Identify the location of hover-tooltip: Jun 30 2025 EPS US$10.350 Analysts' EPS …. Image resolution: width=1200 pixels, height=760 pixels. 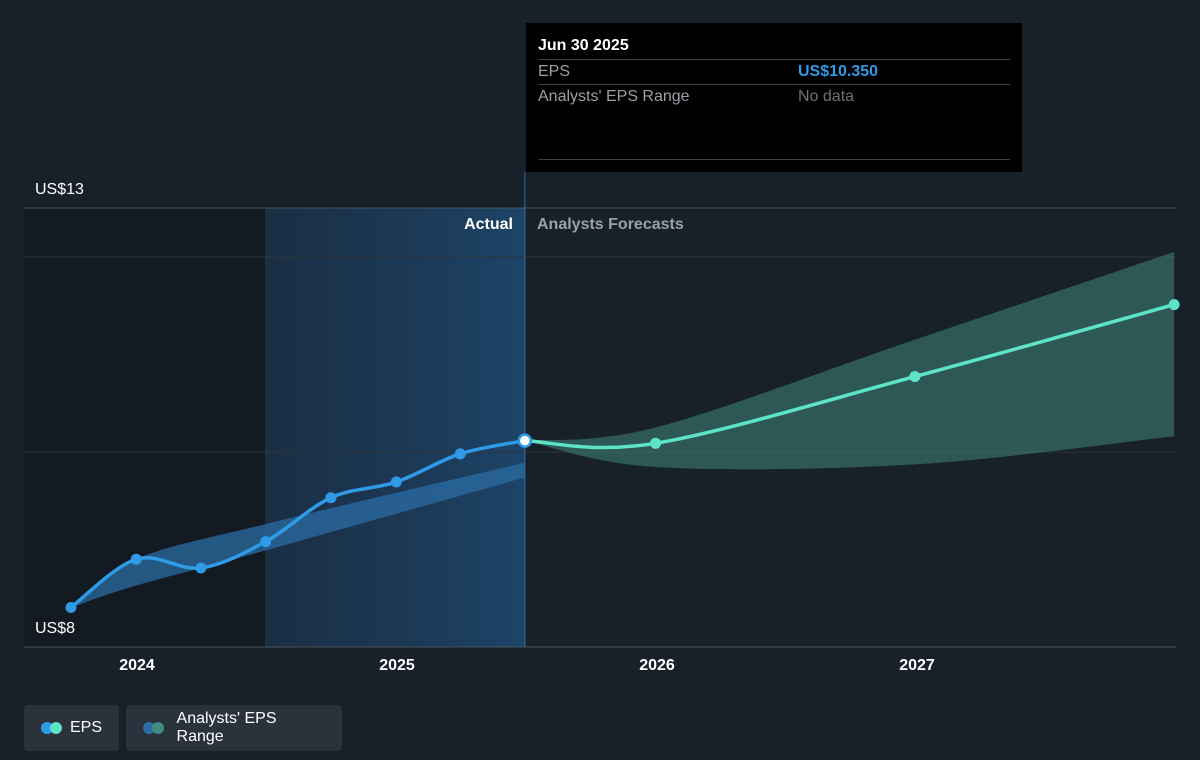
(774, 97).